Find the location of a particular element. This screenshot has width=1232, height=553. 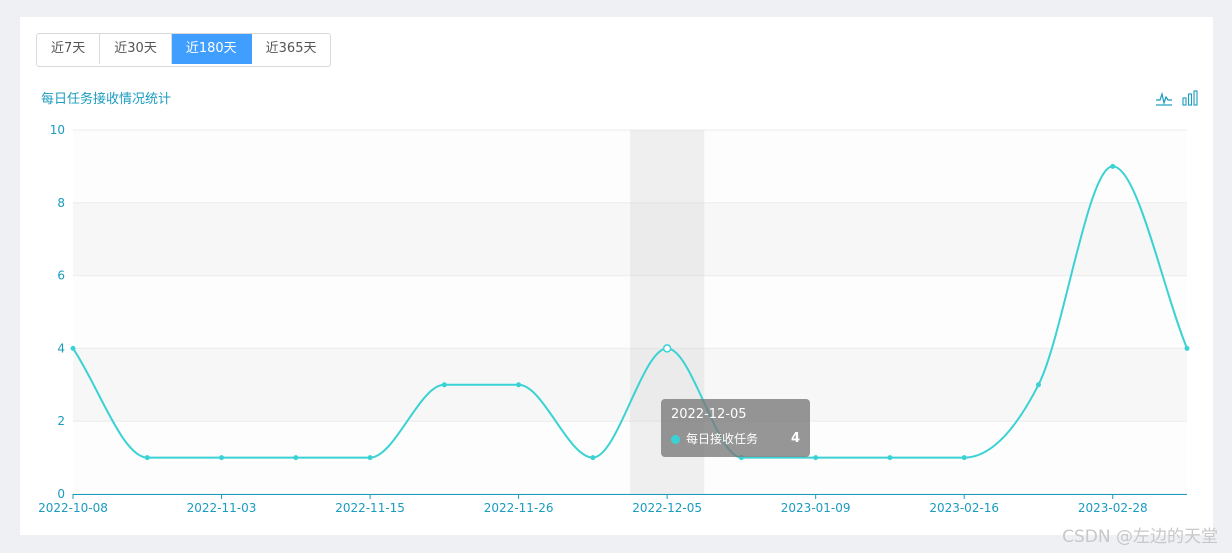

chart-toolbox is located at coordinates (1177, 98).